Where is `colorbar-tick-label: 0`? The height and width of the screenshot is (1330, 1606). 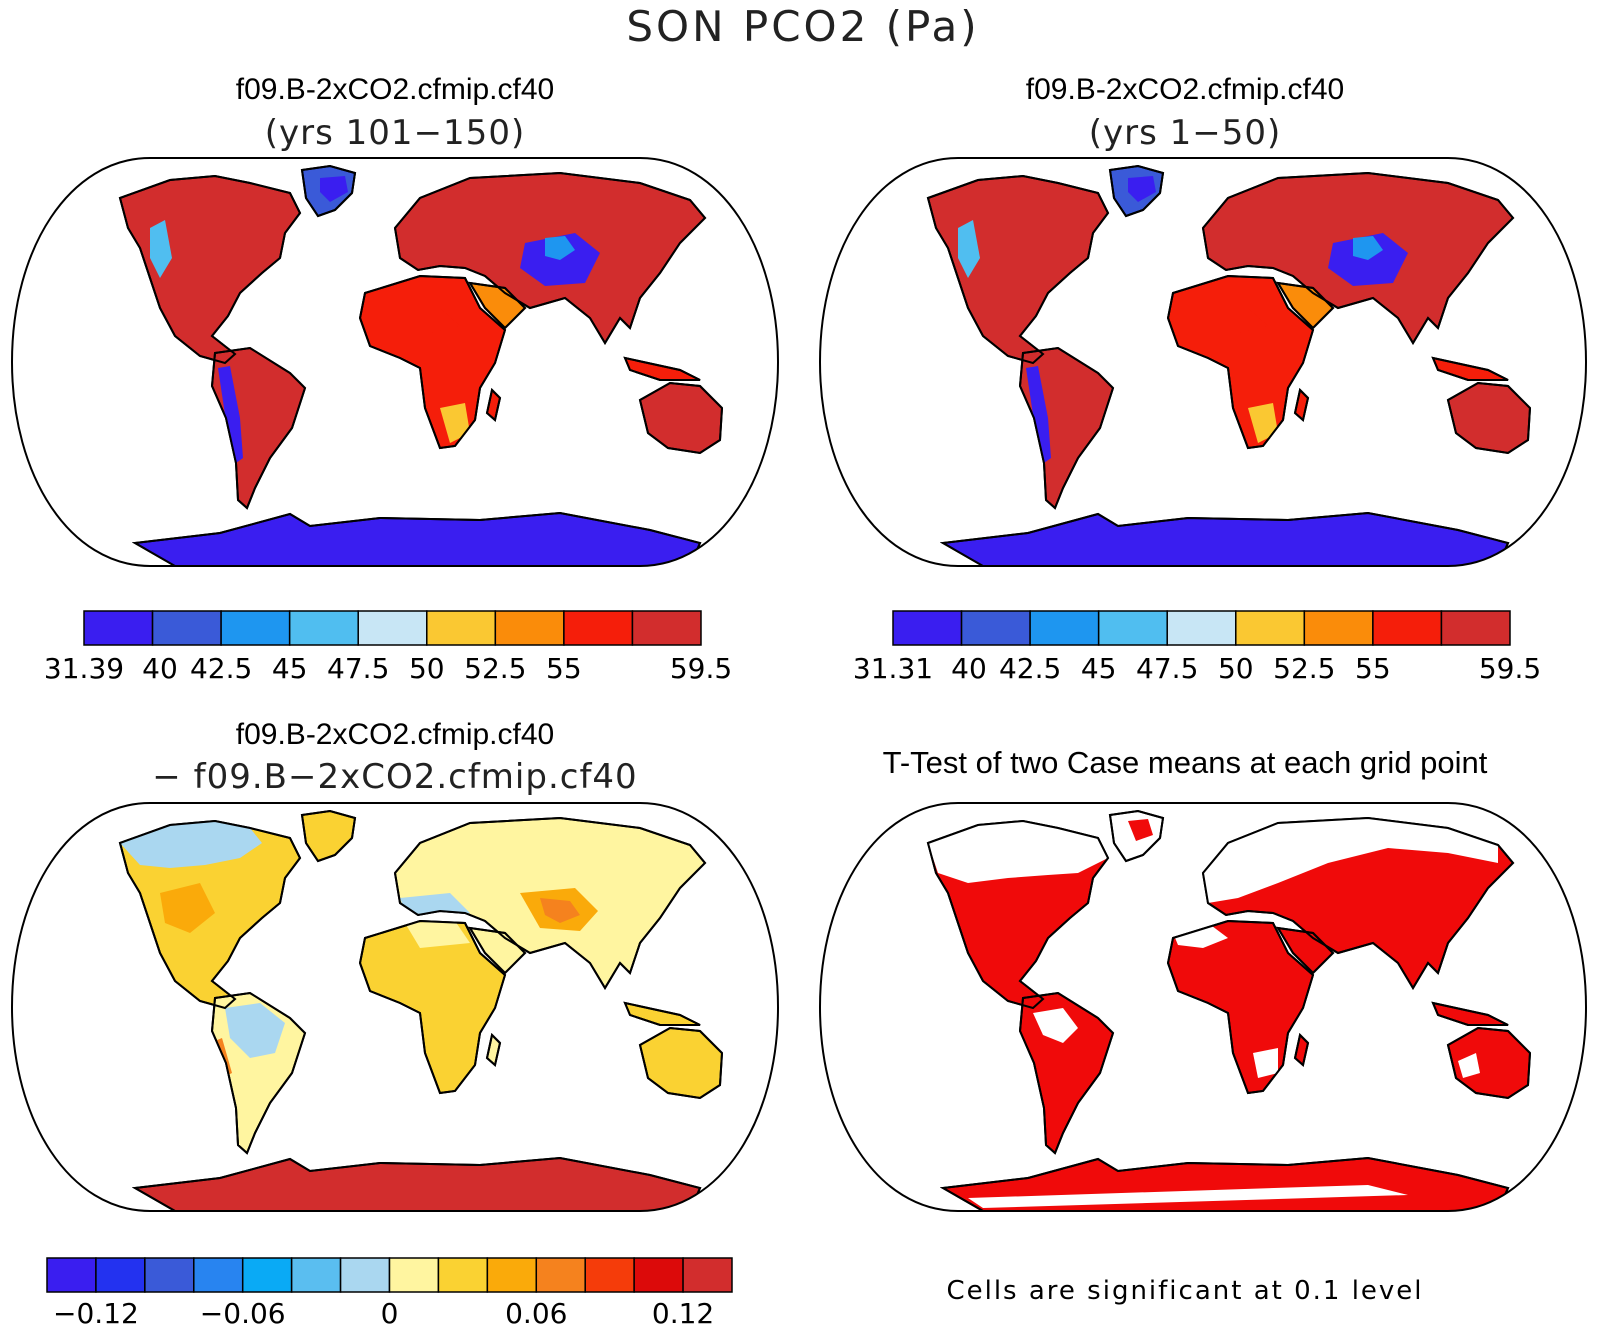
colorbar-tick-label: 0 is located at coordinates (389, 1313).